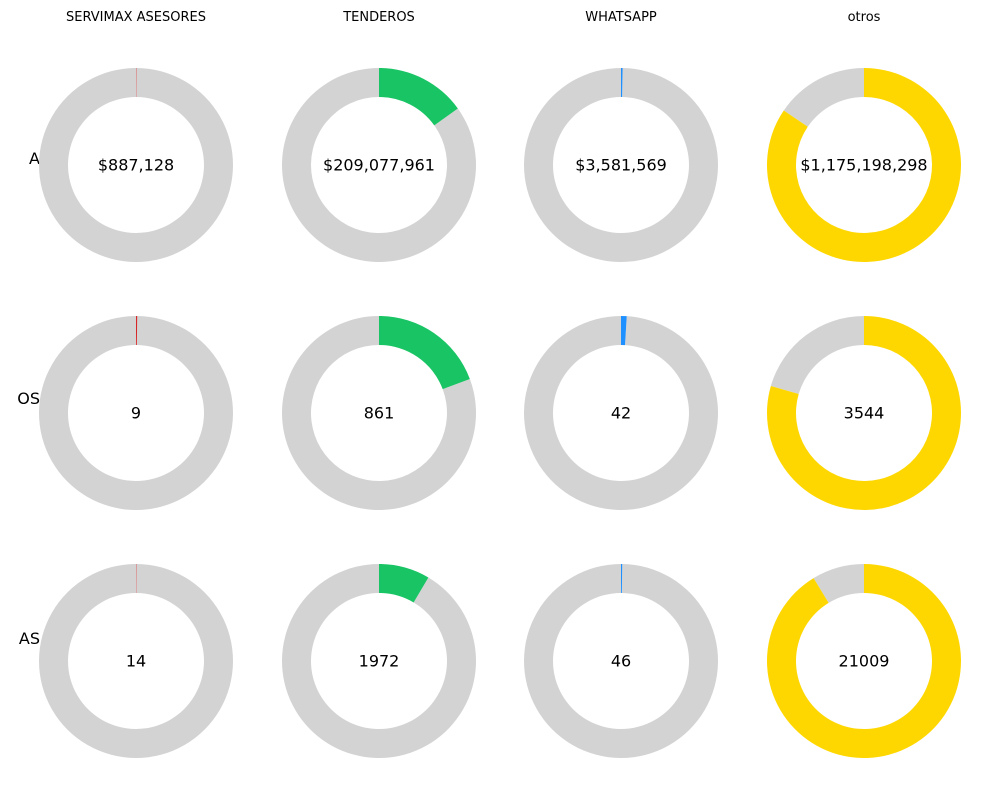 This screenshot has height=800, width=1000. I want to click on donut-center-label: $887,128, so click(136, 165).